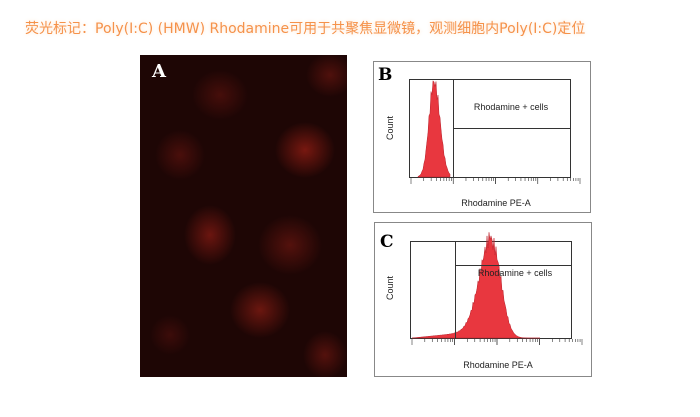 Image resolution: width=700 pixels, height=417 pixels. Describe the element at coordinates (387, 242) in the screenshot. I see `panel-c-label: C` at that location.